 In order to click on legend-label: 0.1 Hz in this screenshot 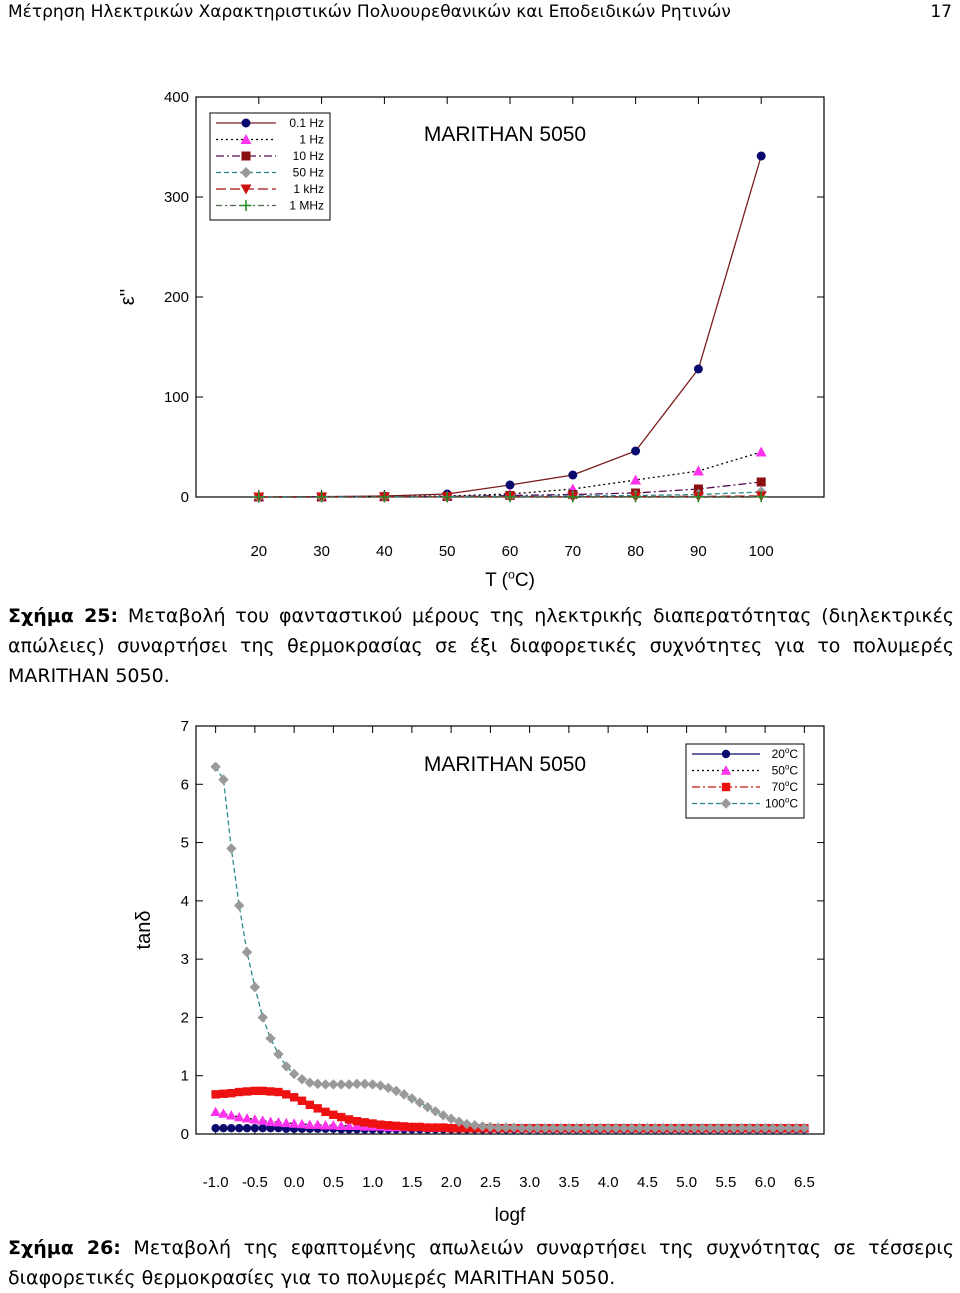, I will do `click(306, 123)`.